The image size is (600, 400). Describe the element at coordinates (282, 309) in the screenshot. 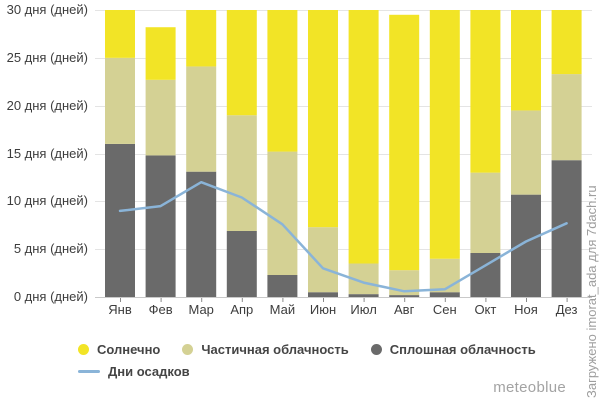

I see `x-axis-month-label: Май` at that location.